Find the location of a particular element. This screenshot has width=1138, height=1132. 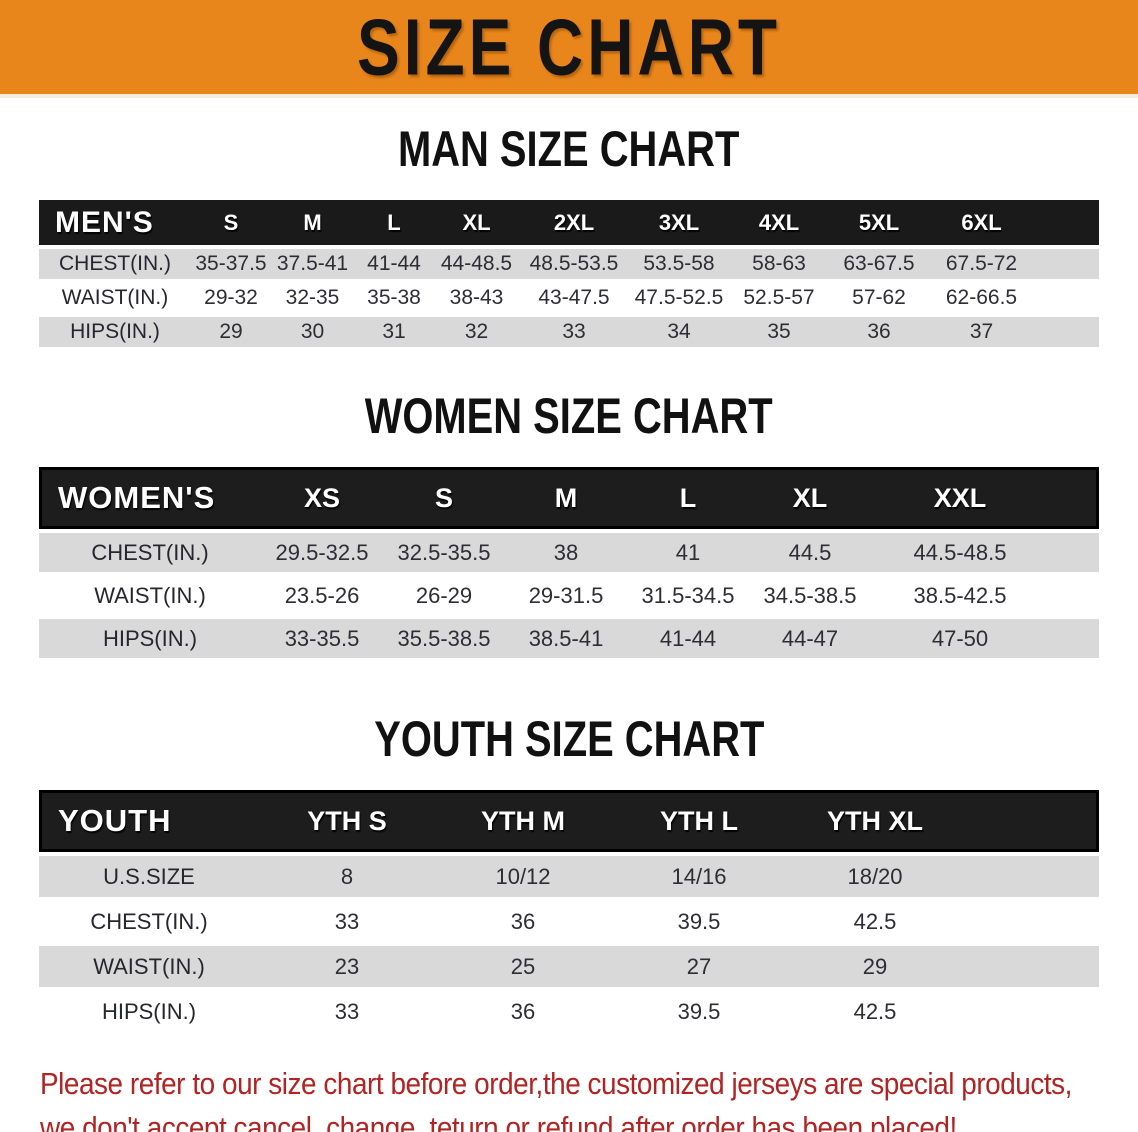

size-column-header: YTH L is located at coordinates (699, 821).